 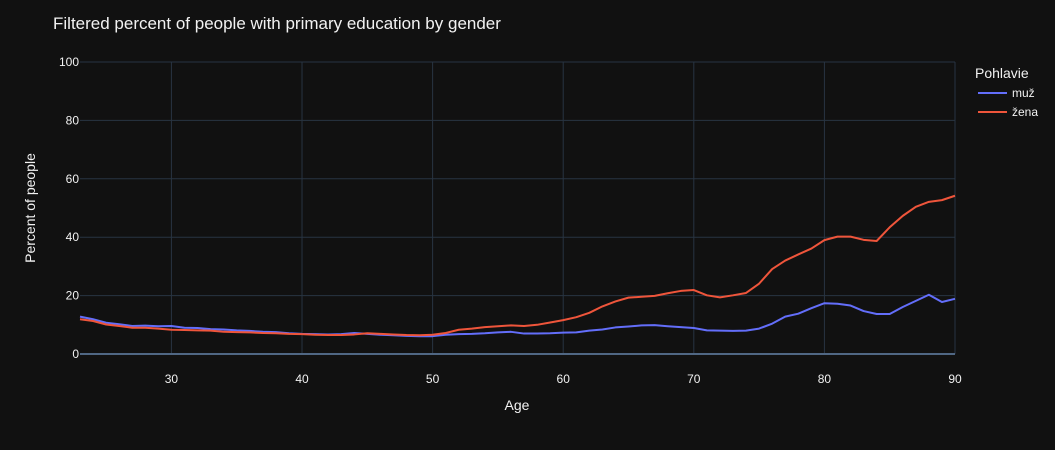 I want to click on x-tick-label: 50, so click(x=433, y=379).